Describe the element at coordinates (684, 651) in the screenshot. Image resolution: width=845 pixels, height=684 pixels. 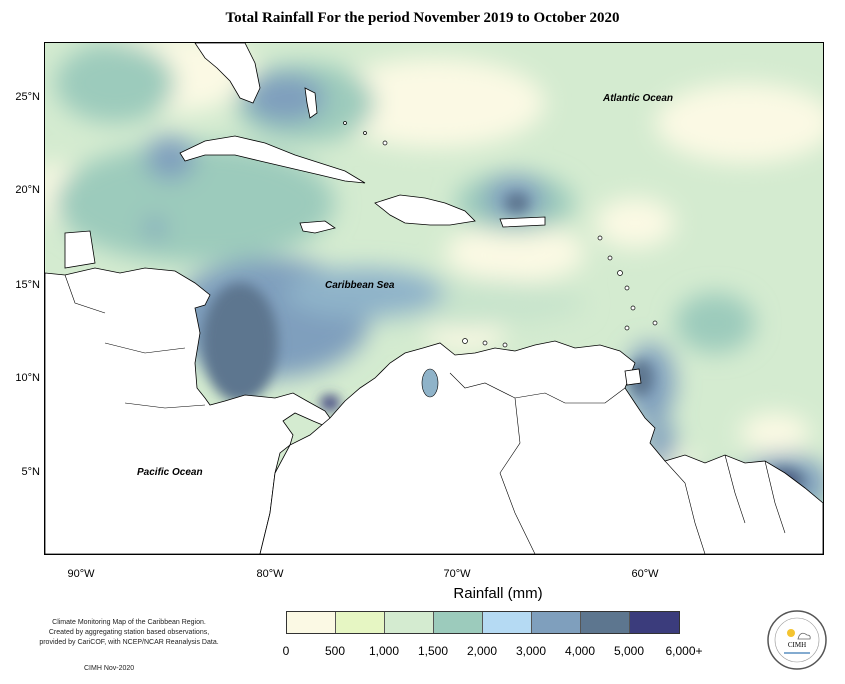
I see `legend-label: 6,000+` at that location.